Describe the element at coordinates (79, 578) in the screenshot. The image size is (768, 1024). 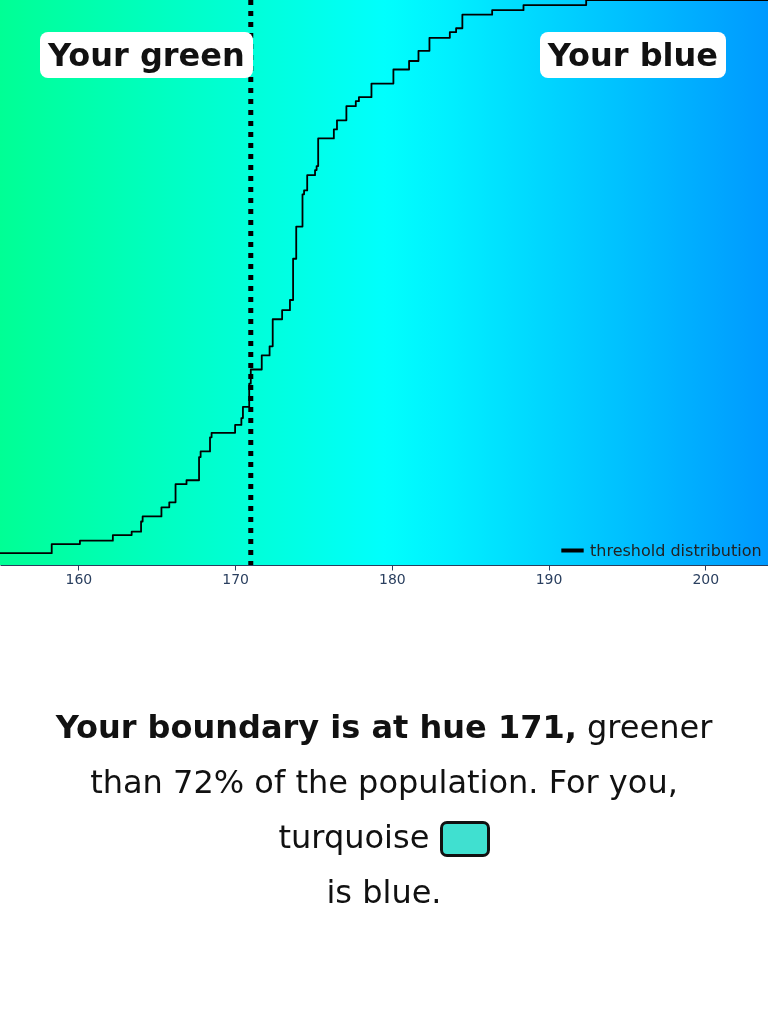
I see `x-tick-label: 160` at that location.